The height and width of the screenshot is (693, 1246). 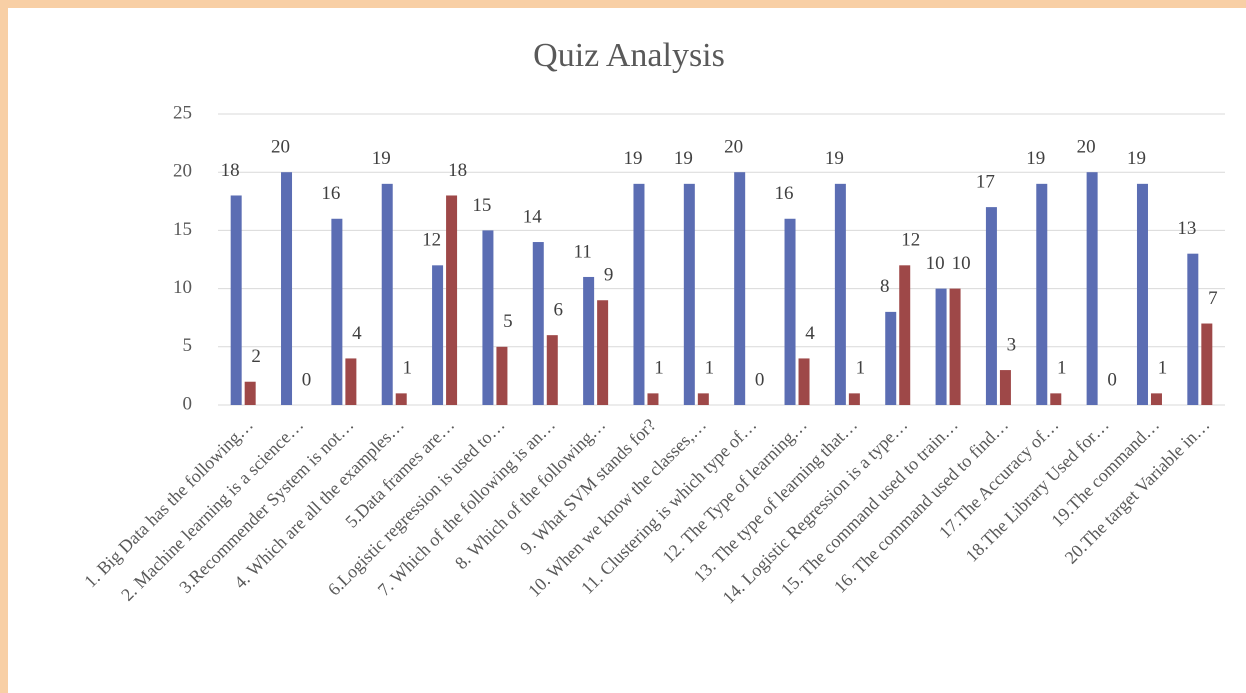 What do you see at coordinates (609, 275) in the screenshot?
I see `data-label: 9` at bounding box center [609, 275].